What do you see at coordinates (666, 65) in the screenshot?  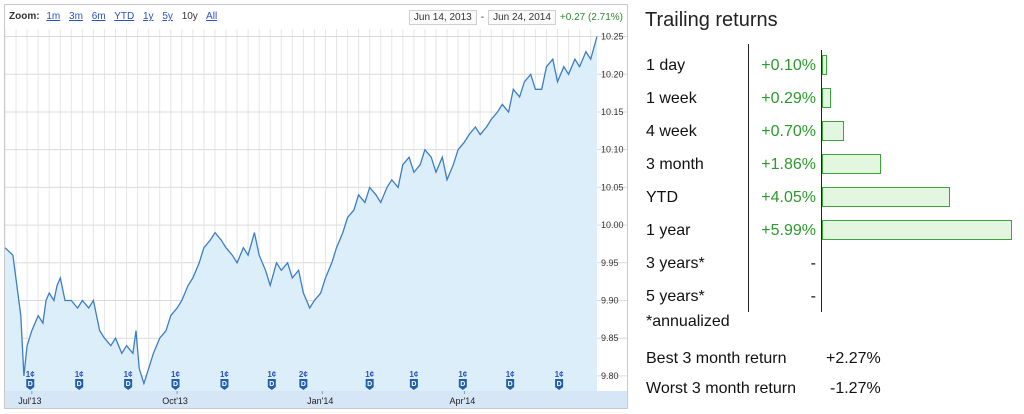 I see `return-label-1-day: 1 day` at bounding box center [666, 65].